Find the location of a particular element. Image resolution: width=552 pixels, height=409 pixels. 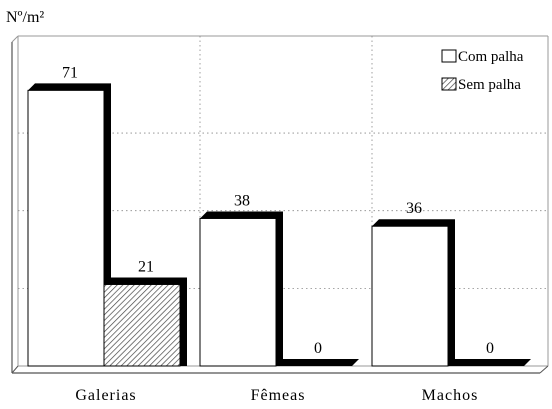

bar-machos-sem-palha is located at coordinates (486, 365).